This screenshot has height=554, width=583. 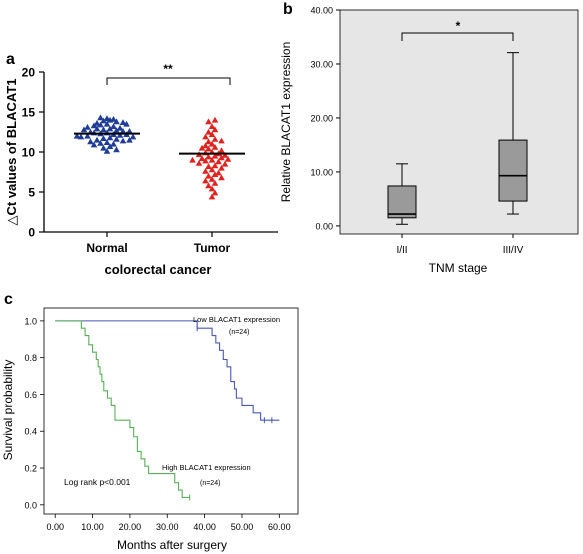 I want to click on y-tick-label: 20.00, so click(x=321, y=118).